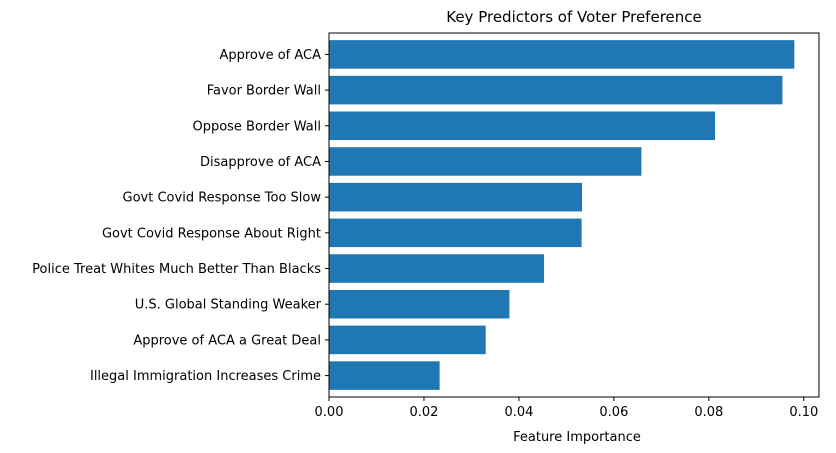  I want to click on x-tick-label-1: 0.02, so click(423, 412).